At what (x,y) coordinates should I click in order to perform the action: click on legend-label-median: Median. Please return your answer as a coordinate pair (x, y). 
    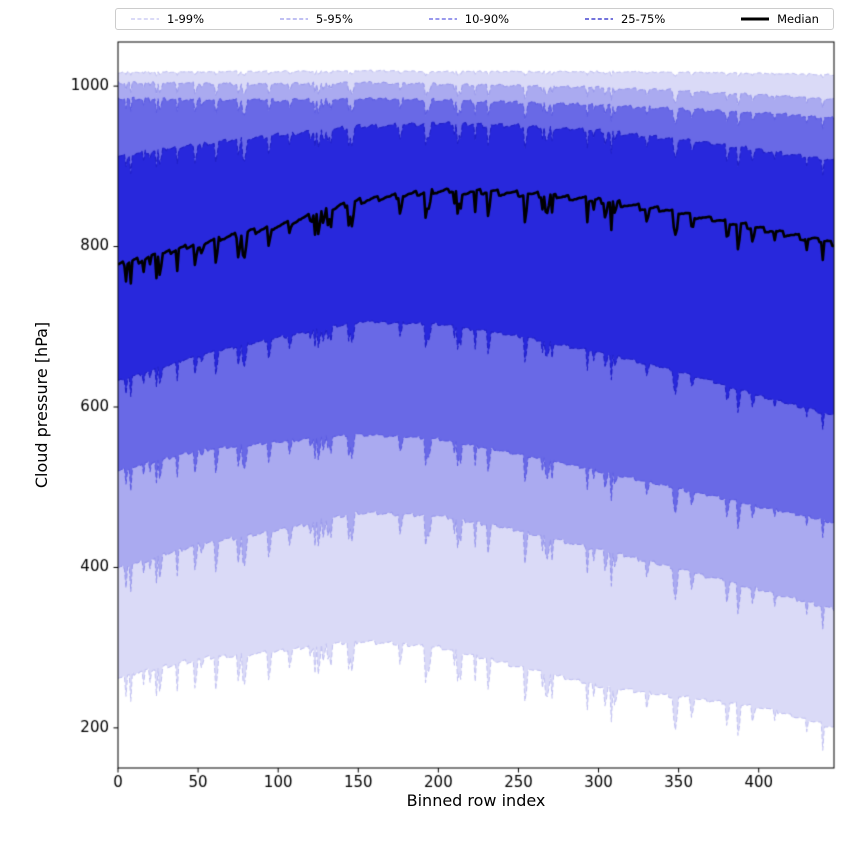
    Looking at the image, I should click on (798, 19).